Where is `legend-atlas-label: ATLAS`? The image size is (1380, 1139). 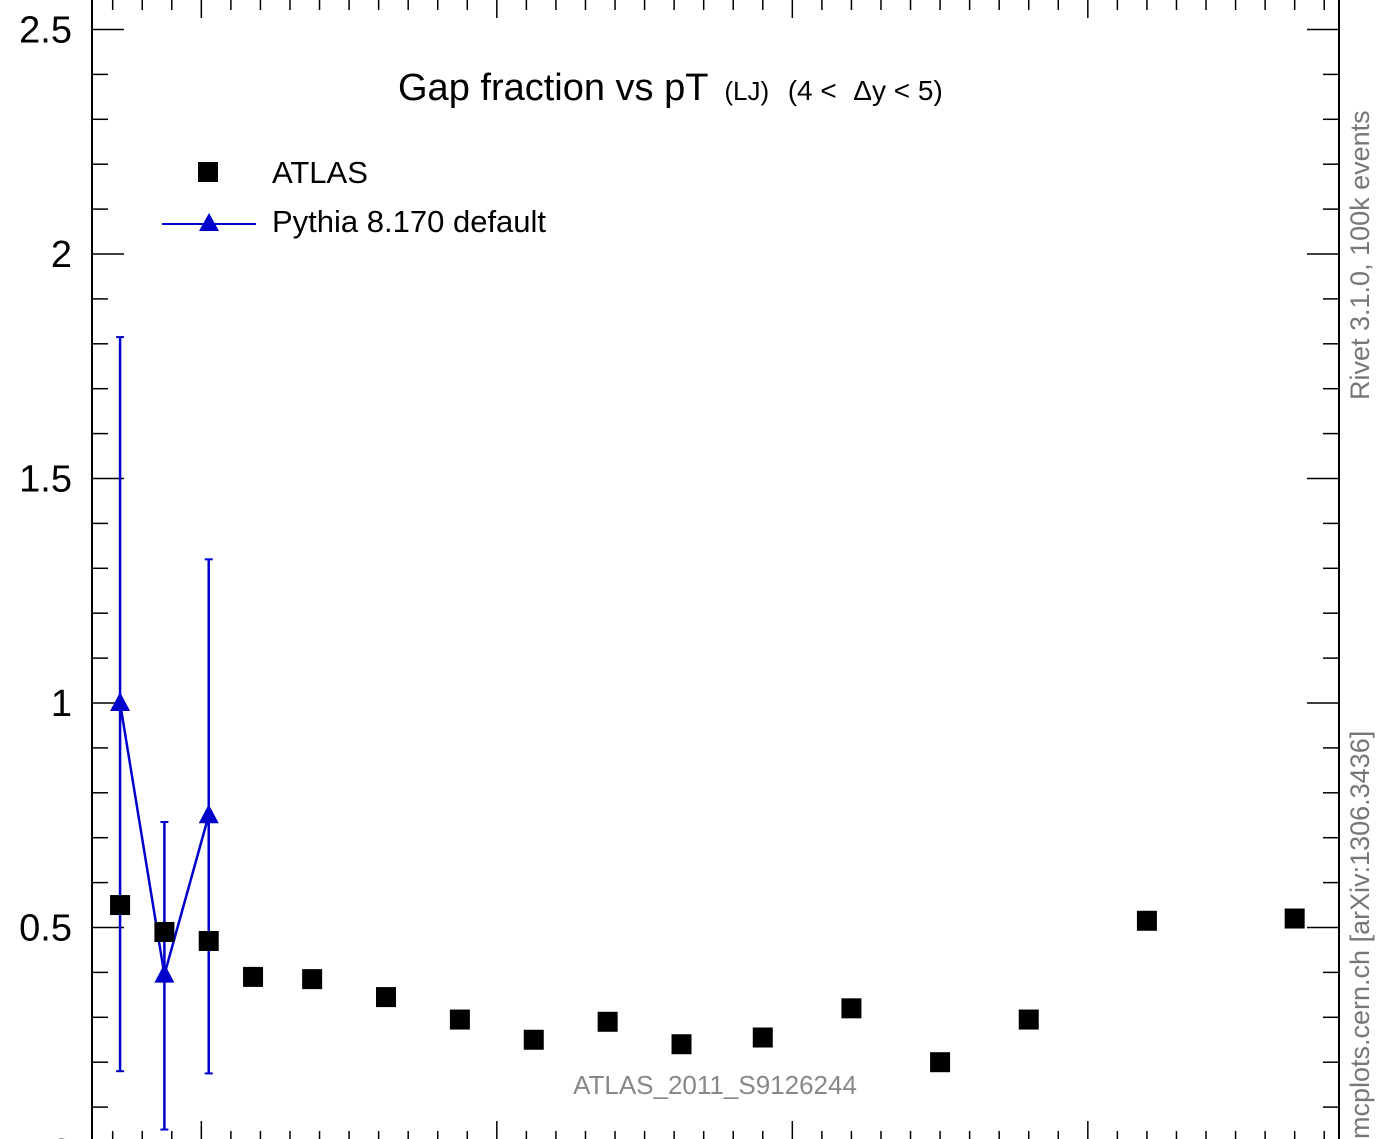 legend-atlas-label: ATLAS is located at coordinates (320, 172).